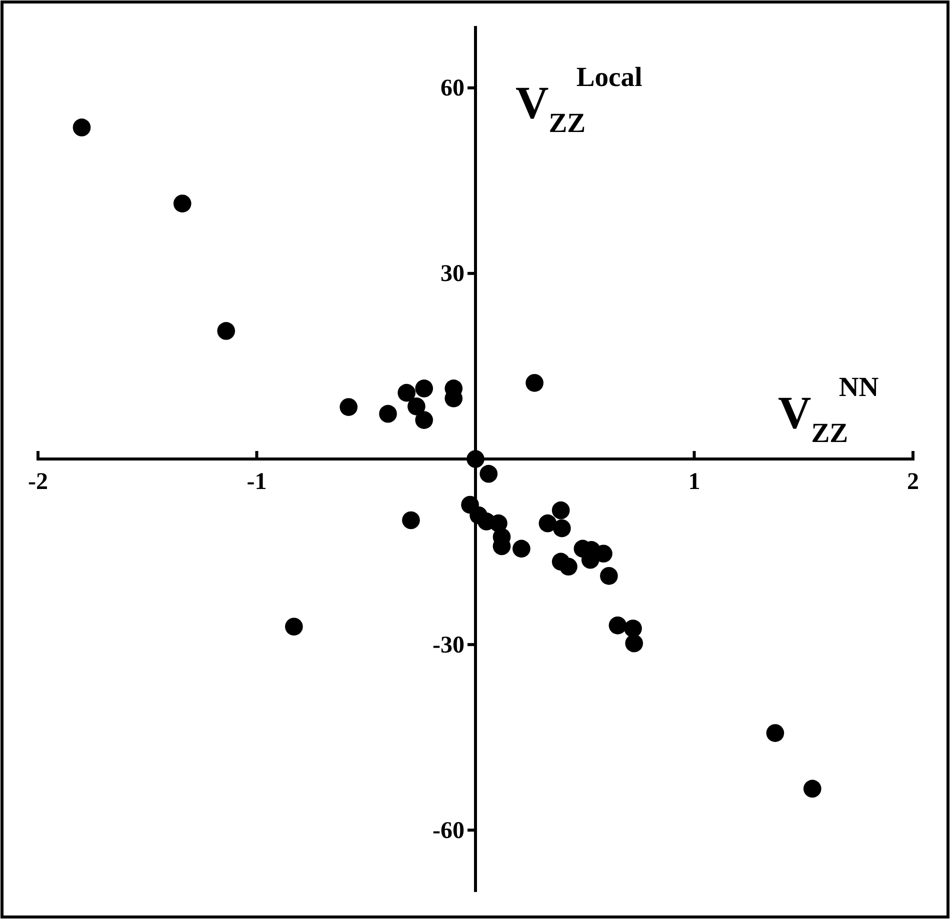  Describe the element at coordinates (452, 89) in the screenshot. I see `y-tick-label: 60` at that location.